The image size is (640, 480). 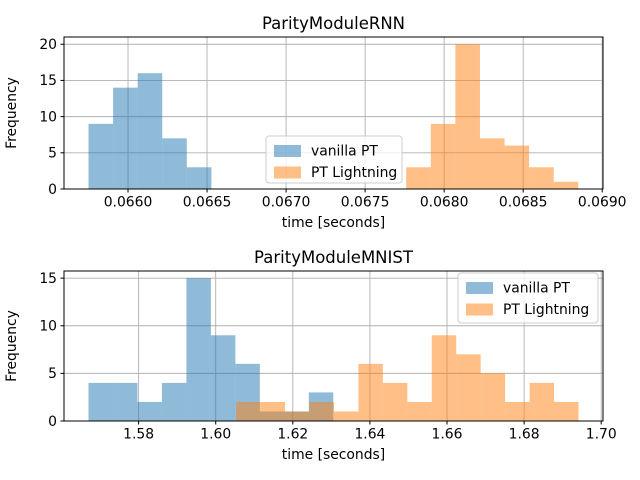 What do you see at coordinates (215, 435) in the screenshot?
I see `x-tick-label: 1.60` at bounding box center [215, 435].